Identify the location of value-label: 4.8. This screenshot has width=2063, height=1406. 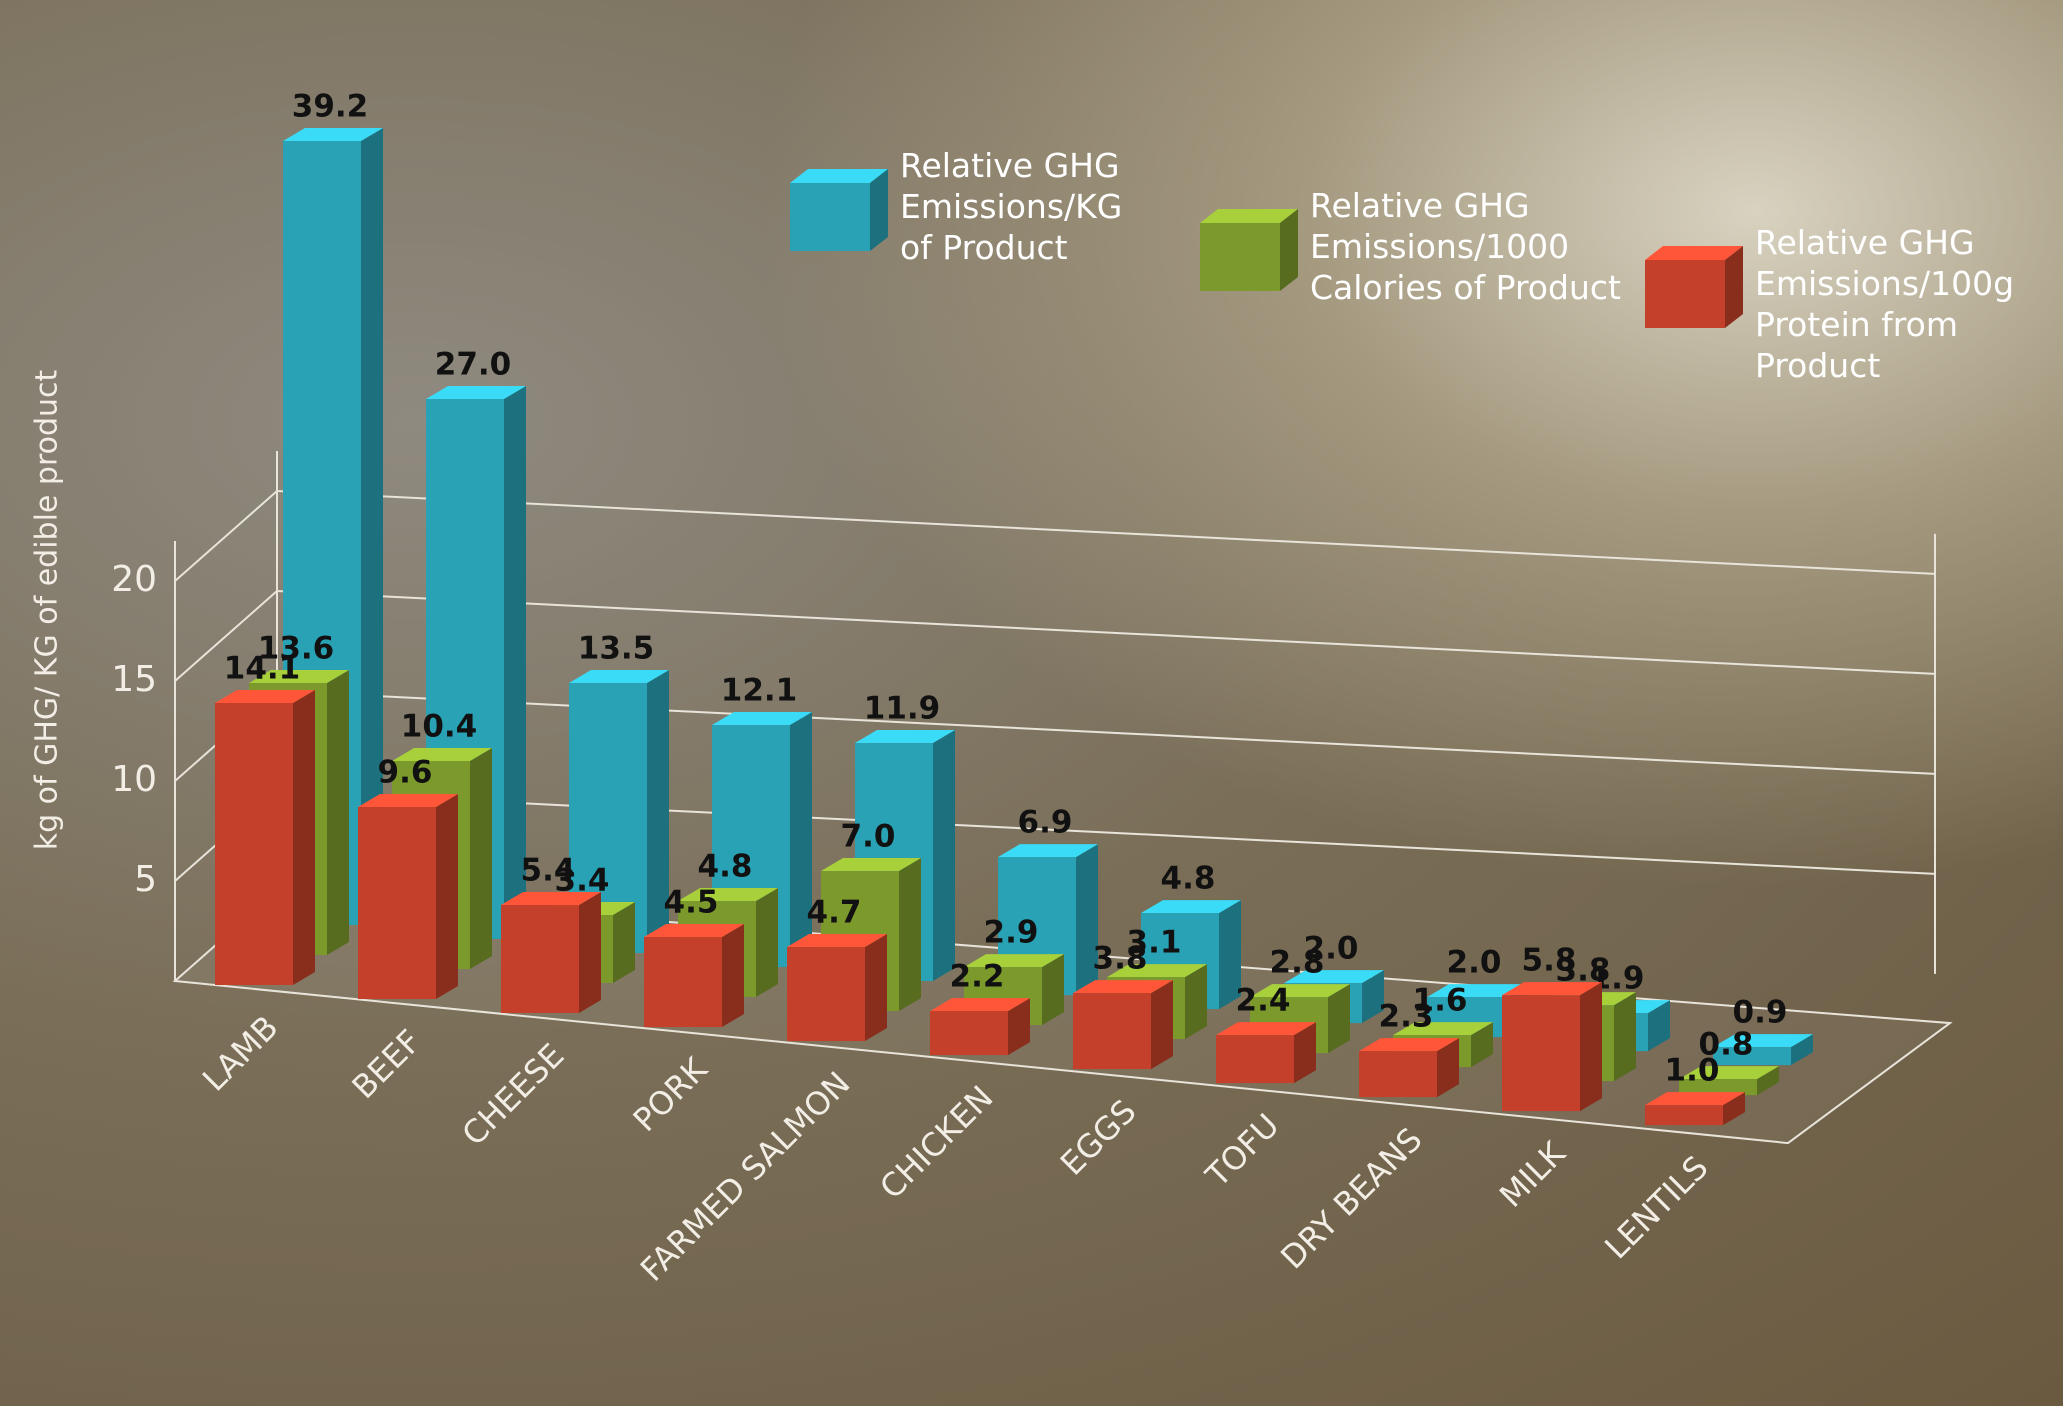
(1188, 879).